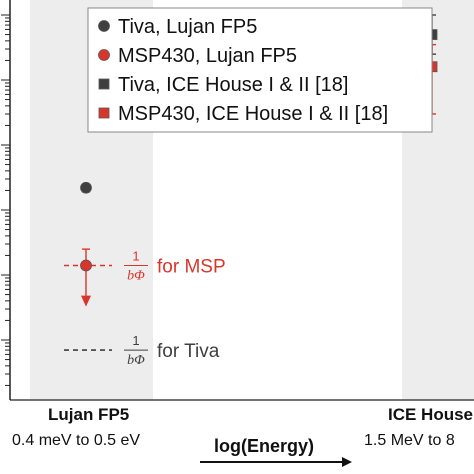 The width and height of the screenshot is (474, 474). What do you see at coordinates (431, 414) in the screenshot?
I see `category-label-icehouse: ICE House` at bounding box center [431, 414].